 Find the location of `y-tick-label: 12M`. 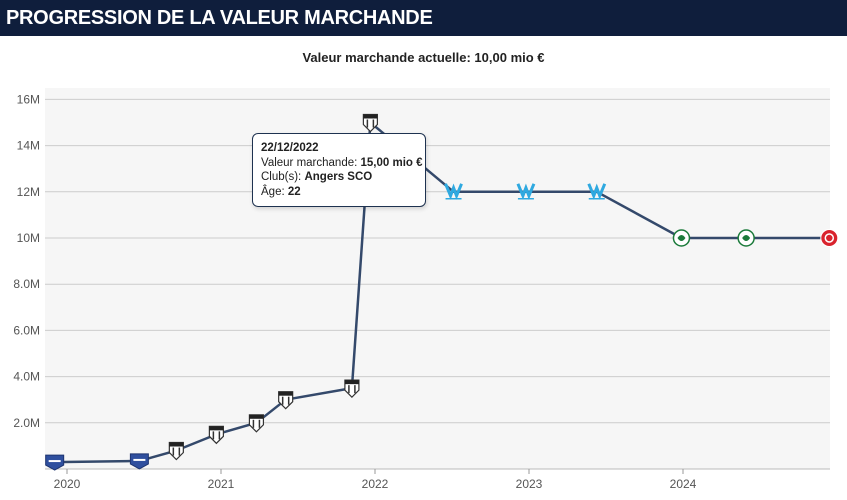

y-tick-label: 12M is located at coordinates (28, 192).